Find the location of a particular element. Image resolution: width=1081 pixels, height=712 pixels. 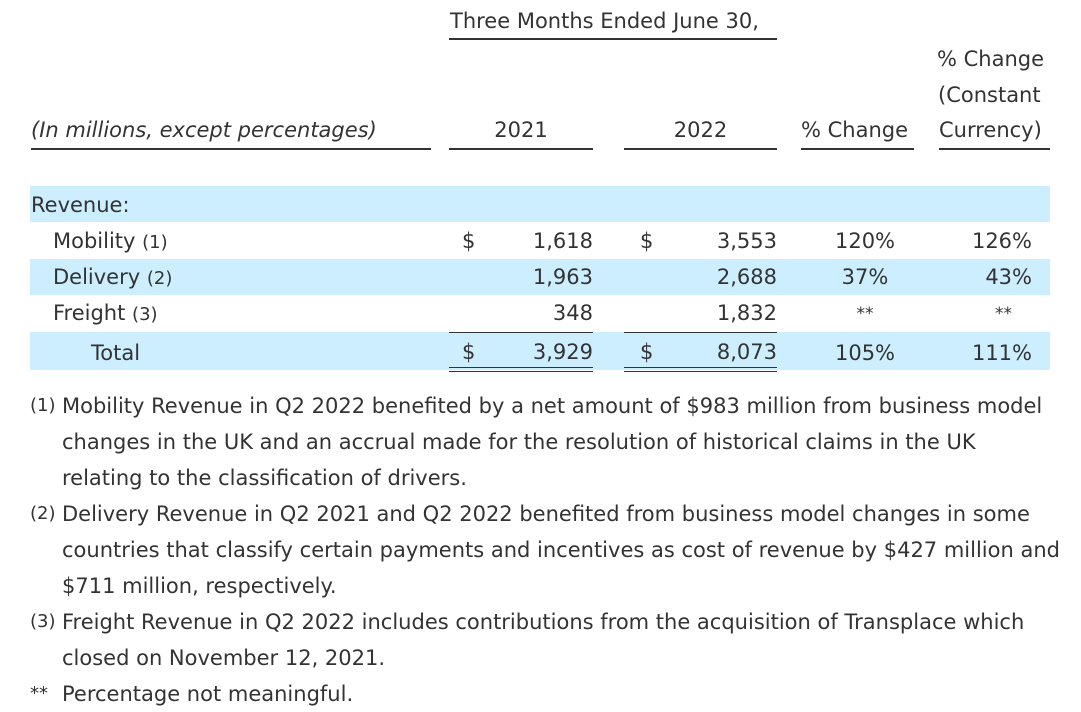

total-double-rule-2021-a is located at coordinates (521, 367).